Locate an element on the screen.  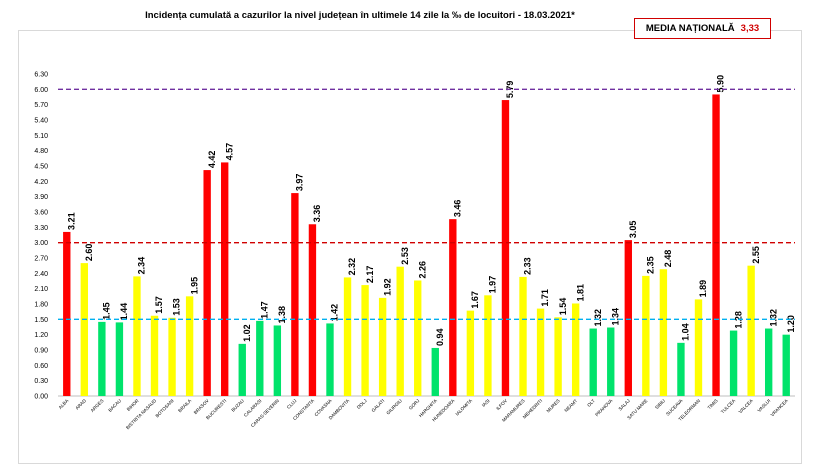
national-average-label: MEDIA NAȚIONALĂ is located at coordinates (690, 28).